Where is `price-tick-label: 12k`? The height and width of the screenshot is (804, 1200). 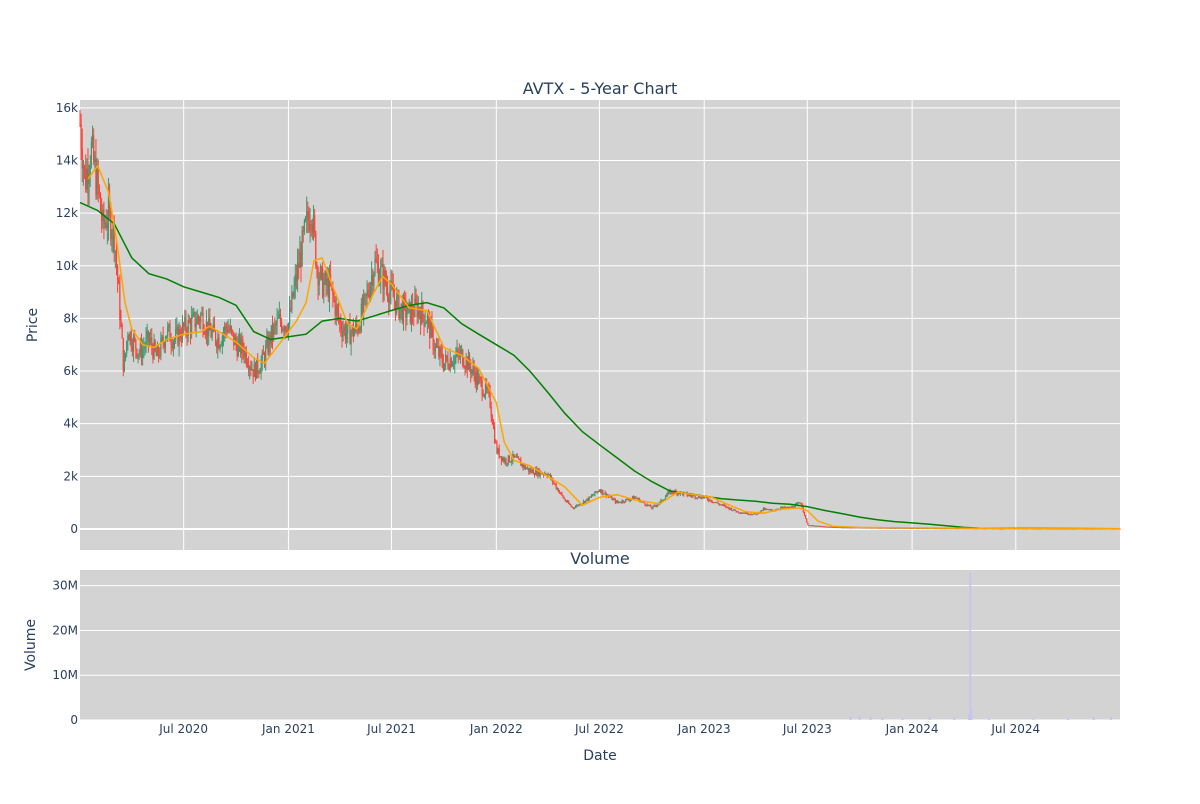 price-tick-label: 12k is located at coordinates (67, 213).